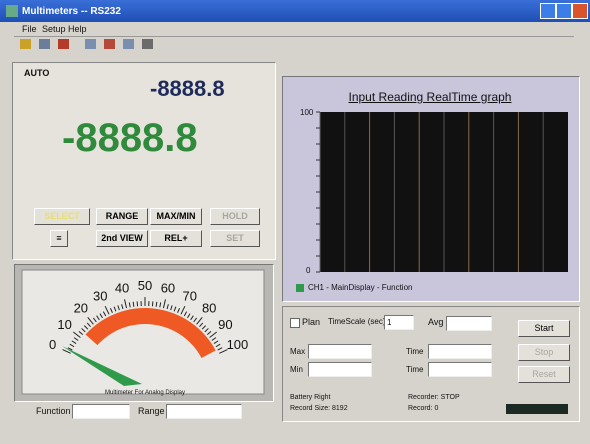  Describe the element at coordinates (544, 328) in the screenshot. I see `start-button: Start` at that location.